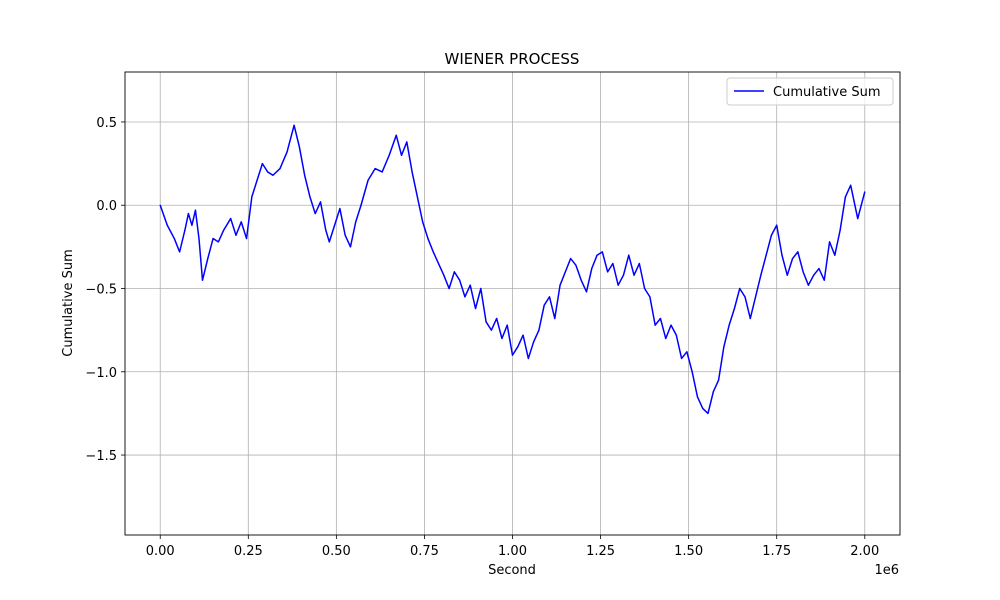  Describe the element at coordinates (688, 551) in the screenshot. I see `x-tick-label: 1.50` at that location.